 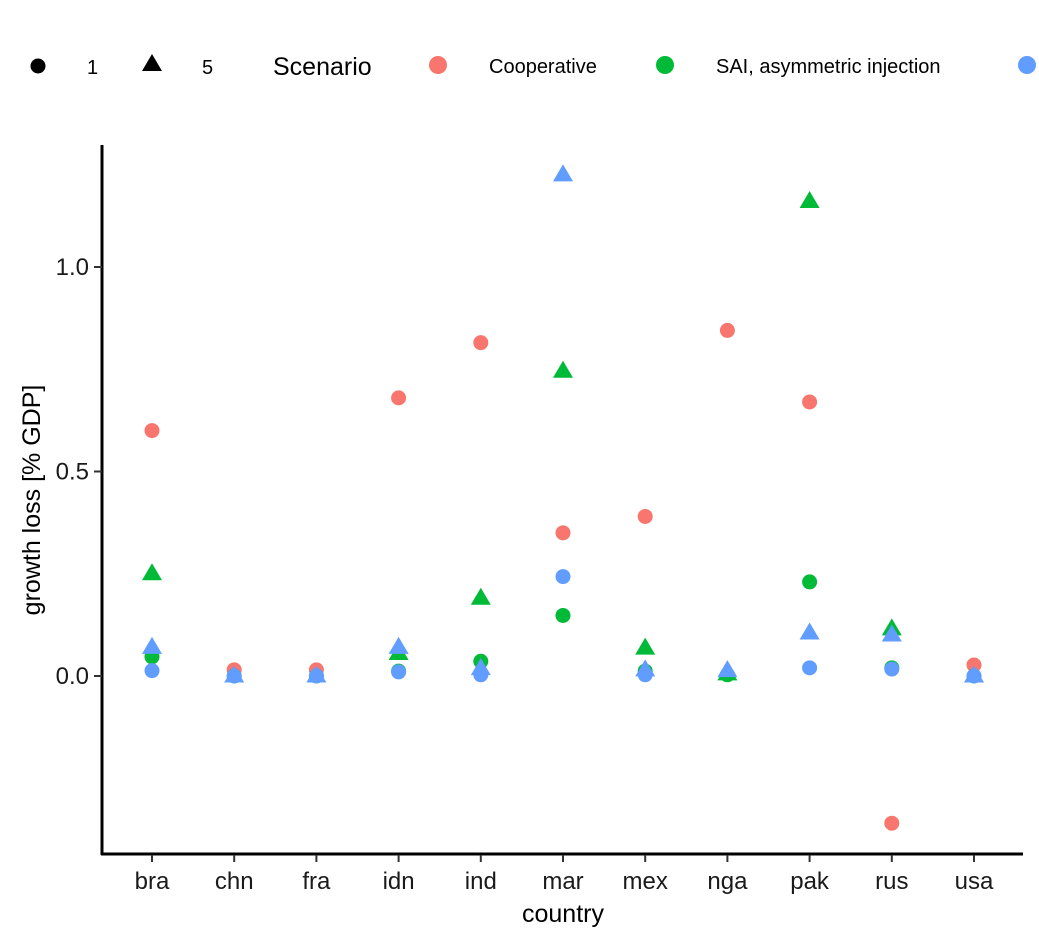 What do you see at coordinates (891, 881) in the screenshot?
I see `x-tick-label: rus` at bounding box center [891, 881].